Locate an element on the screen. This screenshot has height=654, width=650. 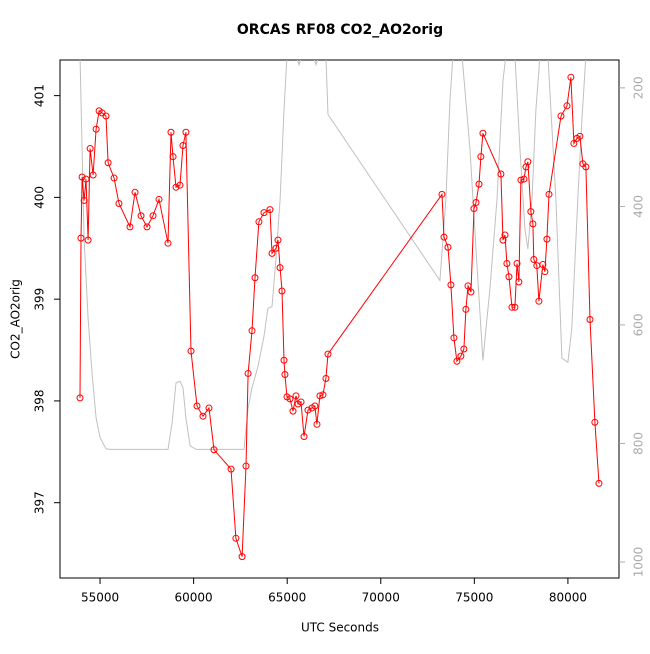
y2-tick-label: 200 is located at coordinates (639, 87).